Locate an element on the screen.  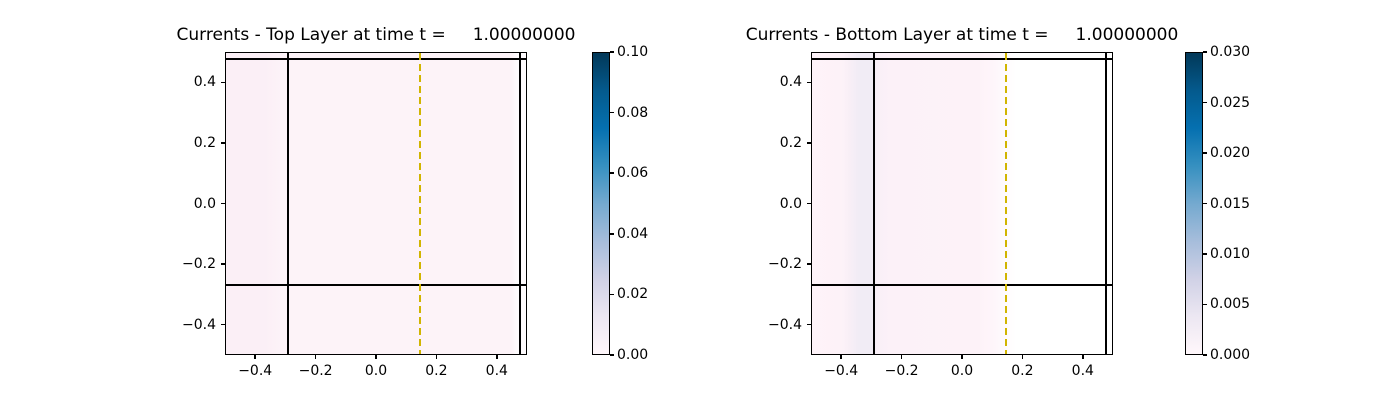
colorbar-tick-label: 0.010 is located at coordinates (1230, 254).